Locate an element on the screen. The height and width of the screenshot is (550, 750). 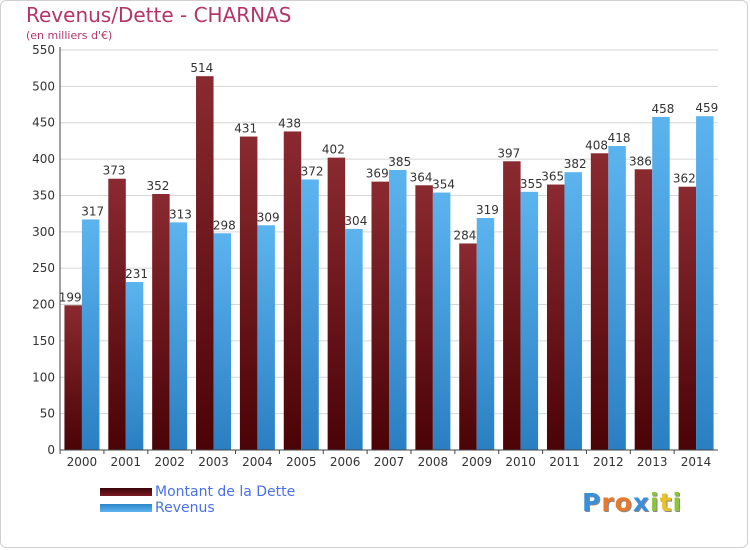
x-tick-label: 2011 is located at coordinates (564, 462).